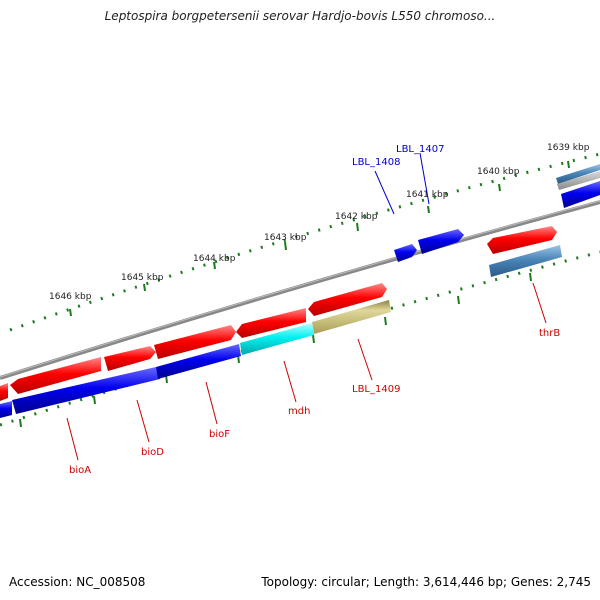 This screenshot has width=600, height=600. What do you see at coordinates (376, 389) in the screenshot?
I see `gene-label: LBL_1409` at bounding box center [376, 389].